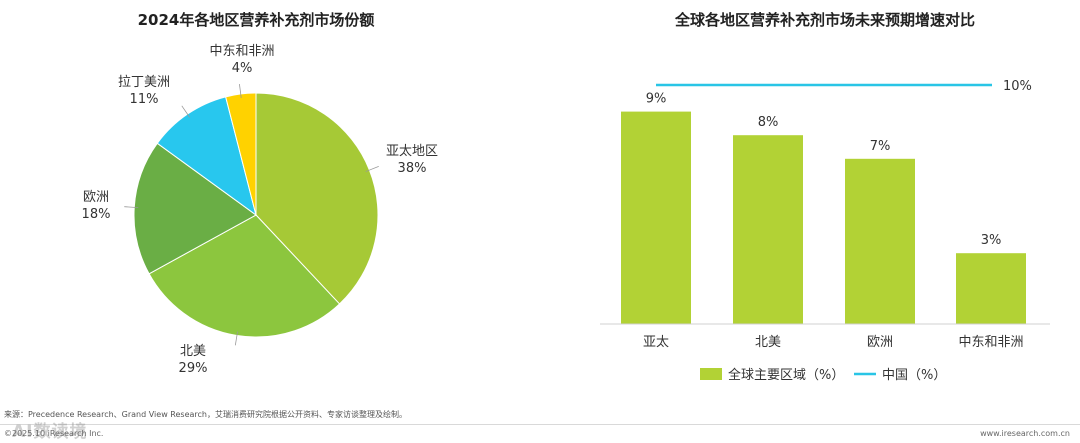 The image size is (1080, 443). What do you see at coordinates (412, 151) in the screenshot?
I see `pie-slice-name-label: 亚太地区` at bounding box center [412, 151].